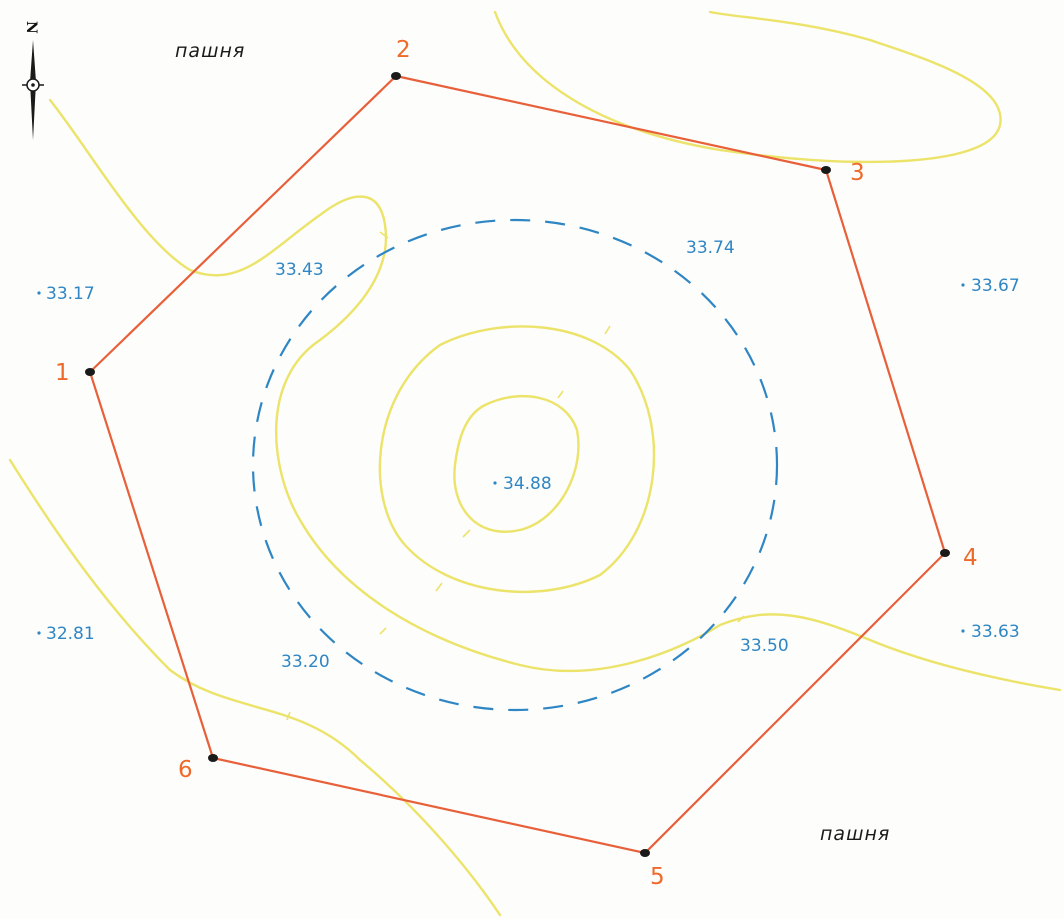 Image resolution: width=1064 pixels, height=919 pixels. I want to click on contour-line-top-right, so click(747, 87).